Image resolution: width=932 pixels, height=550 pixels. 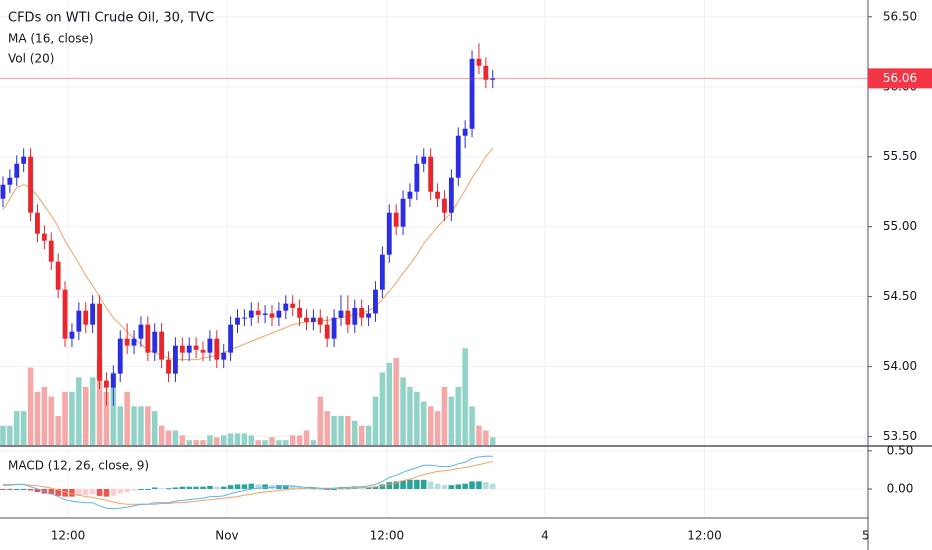 What do you see at coordinates (900, 296) in the screenshot?
I see `y-tick-label: 54.50` at bounding box center [900, 296].